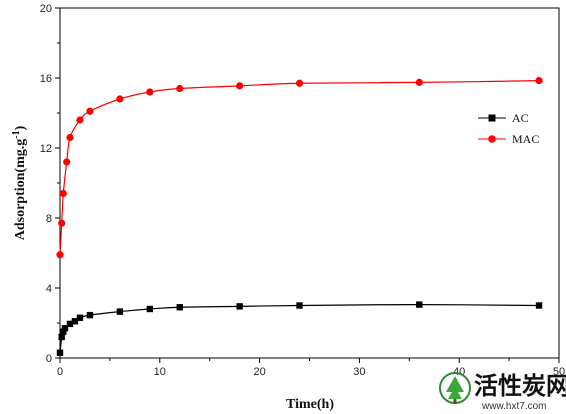  Describe the element at coordinates (46, 79) in the screenshot. I see `y-tick-label: 16` at that location.